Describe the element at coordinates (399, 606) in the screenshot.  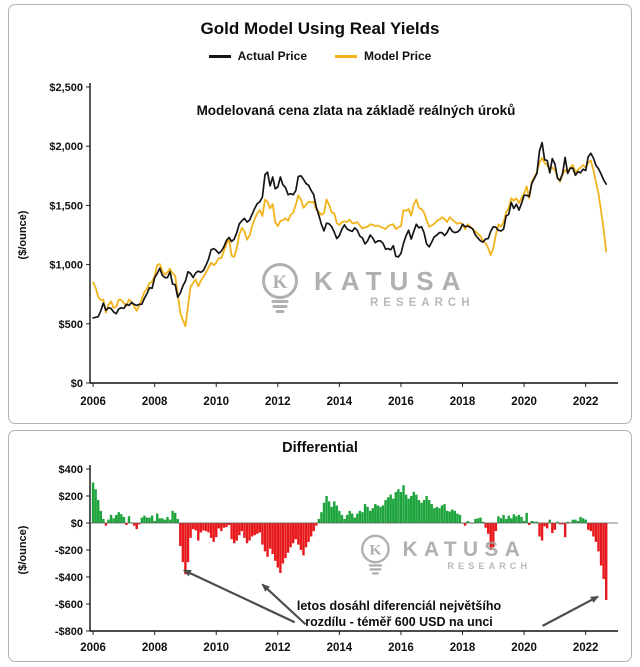
I see `annotation-line-1: letos dosáhl diferenciál největšího` at that location.